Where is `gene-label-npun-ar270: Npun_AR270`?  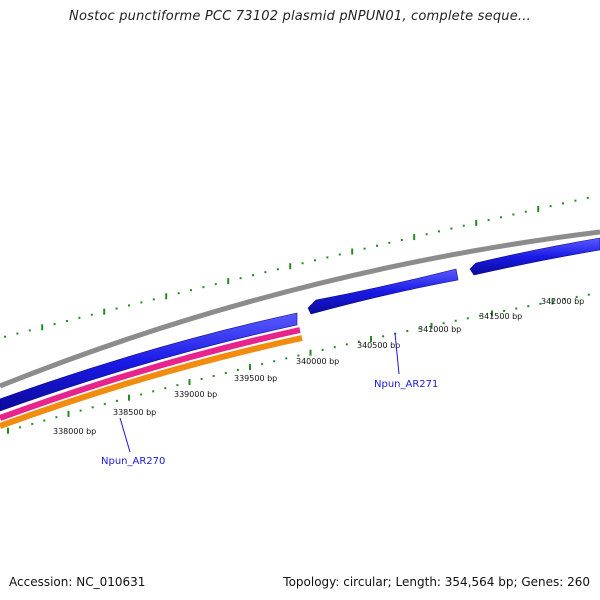 gene-label-npun-ar270: Npun_AR270 is located at coordinates (133, 461).